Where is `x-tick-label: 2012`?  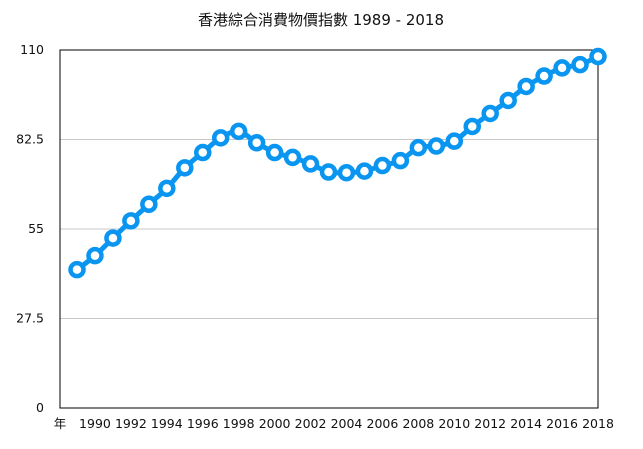 x-tick-label: 2012 is located at coordinates (490, 423).